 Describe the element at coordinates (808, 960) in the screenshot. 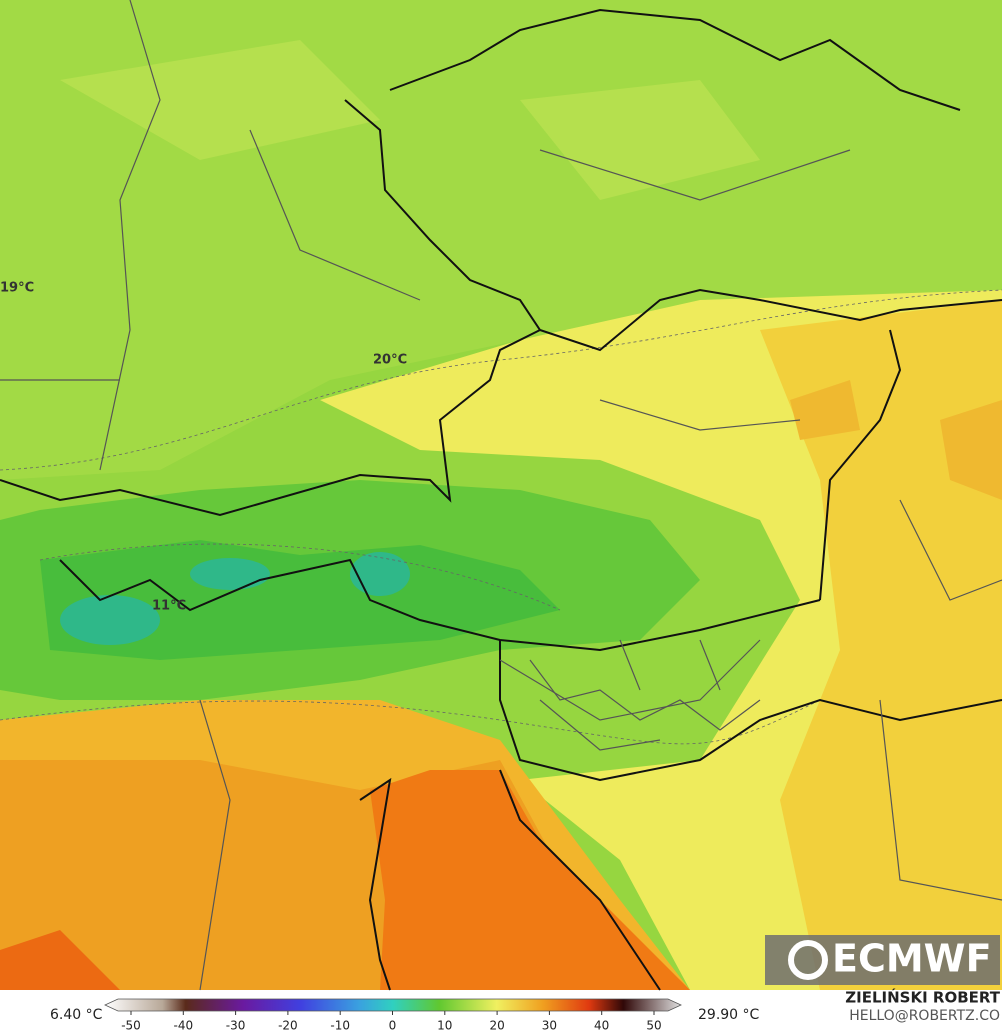

I see `logo-icon` at that location.